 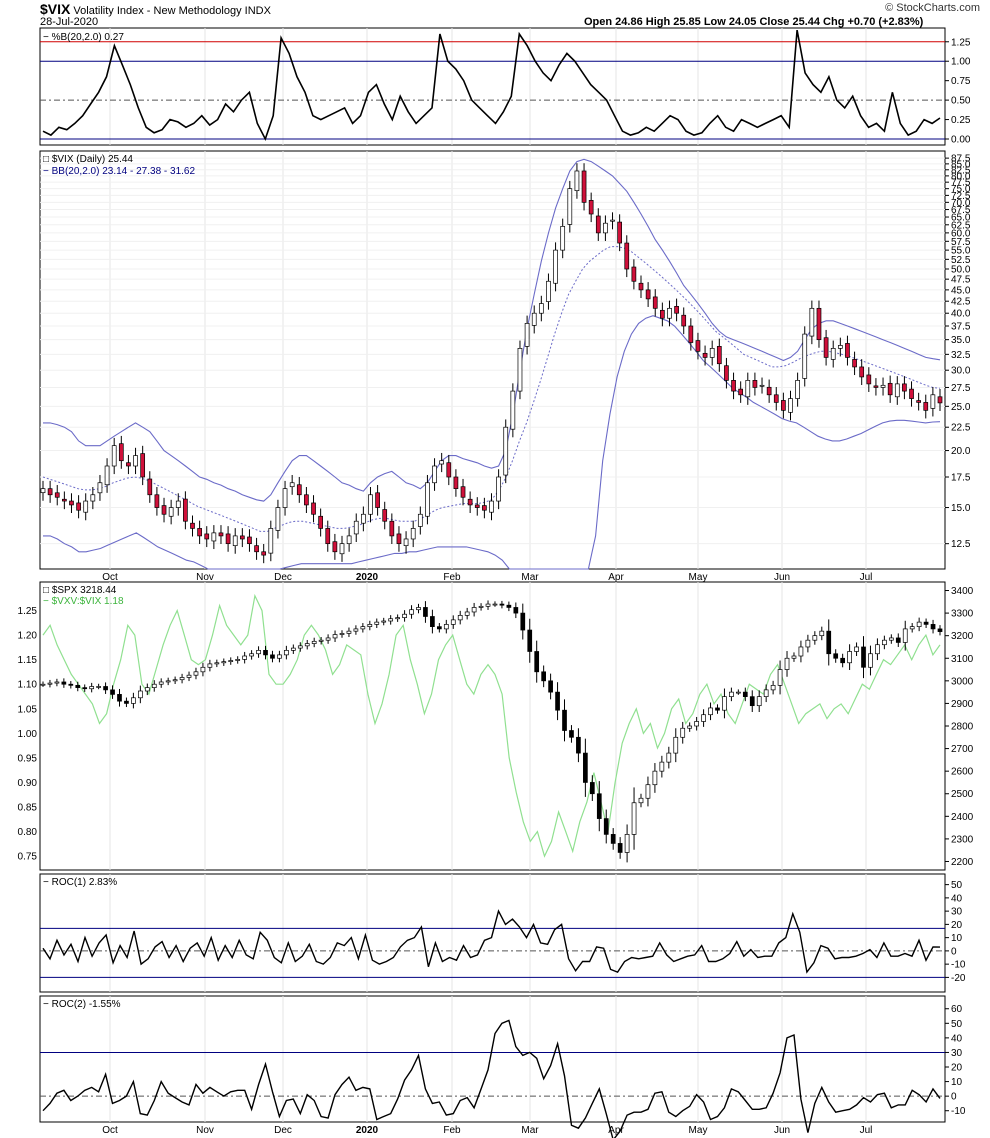 What do you see at coordinates (119, 171) in the screenshot?
I see `bollinger-legend: − BB(20,2.0) 23.14 - 27.38 - 31.62` at bounding box center [119, 171].